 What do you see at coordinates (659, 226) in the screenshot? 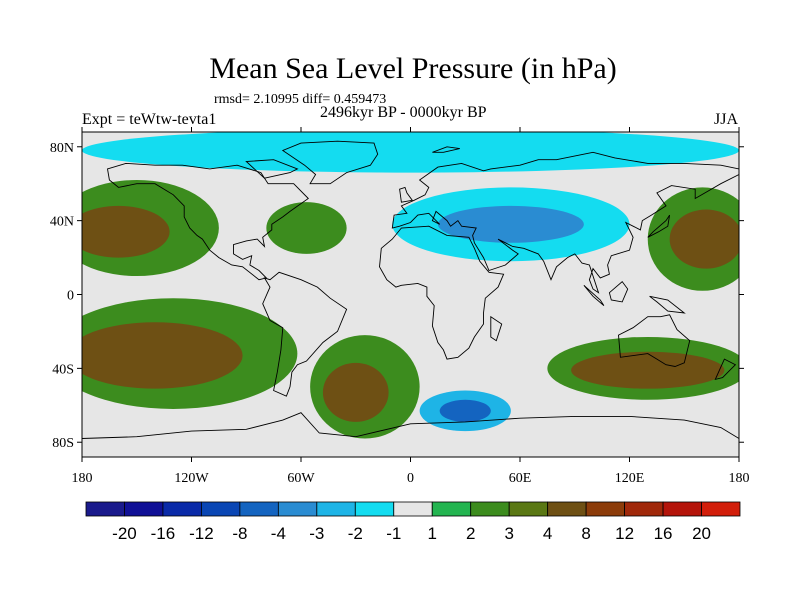
I see `coastline-japan` at bounding box center [659, 226].